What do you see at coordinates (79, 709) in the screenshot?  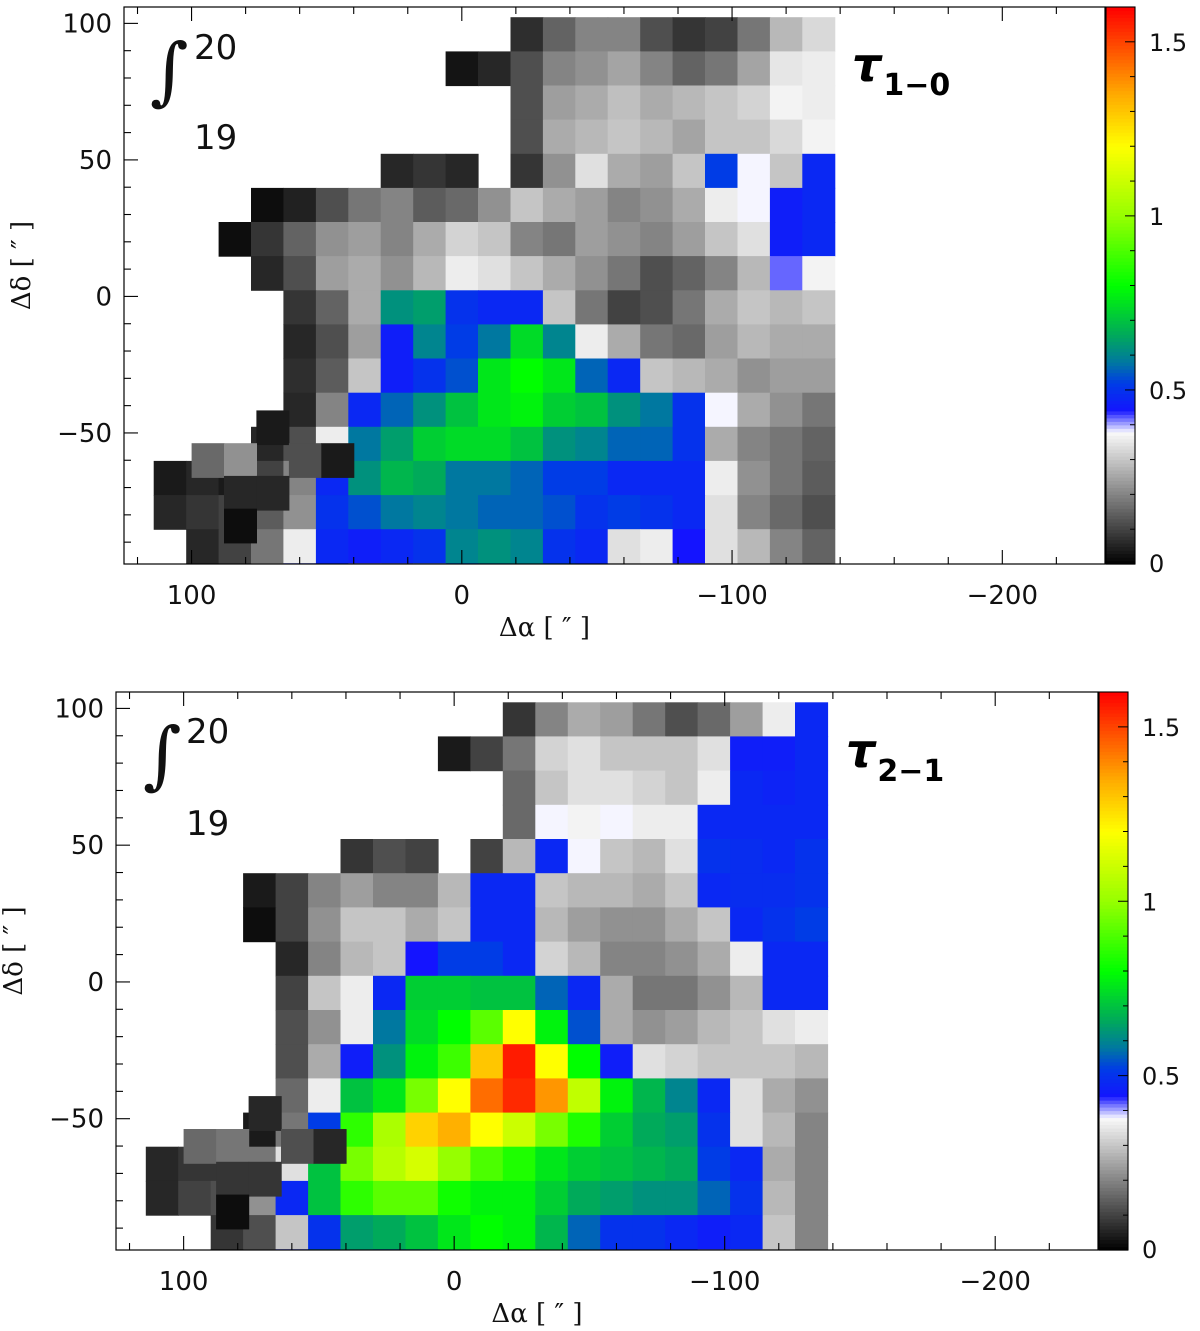 I see `y-tick-label: 100` at bounding box center [79, 709].